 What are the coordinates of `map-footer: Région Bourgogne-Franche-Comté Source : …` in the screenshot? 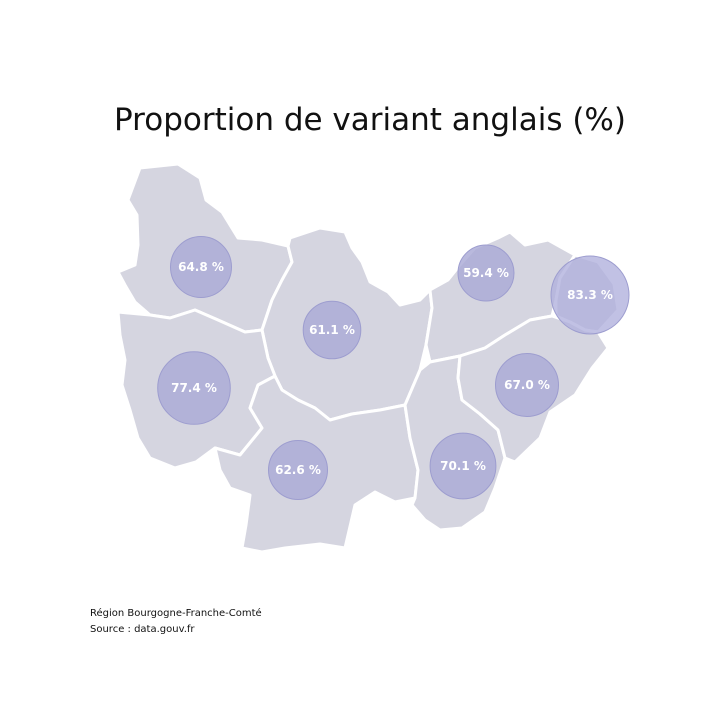 It's located at (176, 622).